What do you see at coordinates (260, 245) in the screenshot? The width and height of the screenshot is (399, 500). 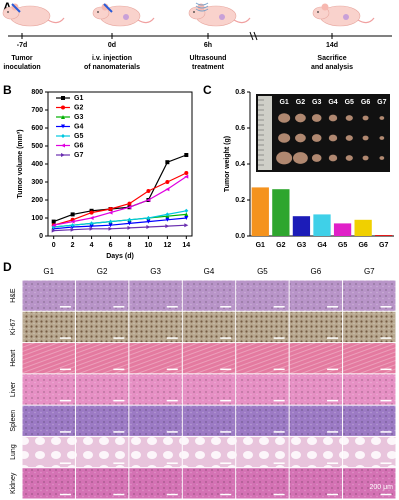 I see `x-tick-label: G1` at bounding box center [260, 245].